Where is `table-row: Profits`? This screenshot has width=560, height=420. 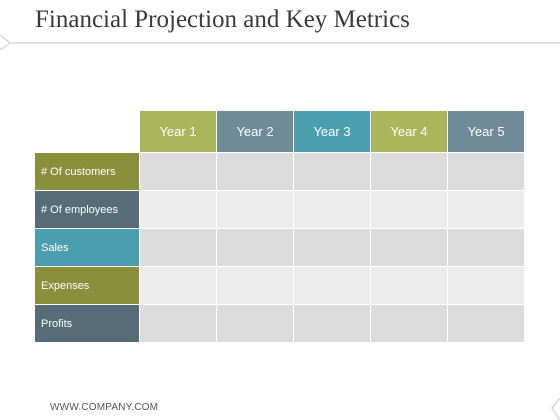 table-row: Profits is located at coordinates (279, 323).